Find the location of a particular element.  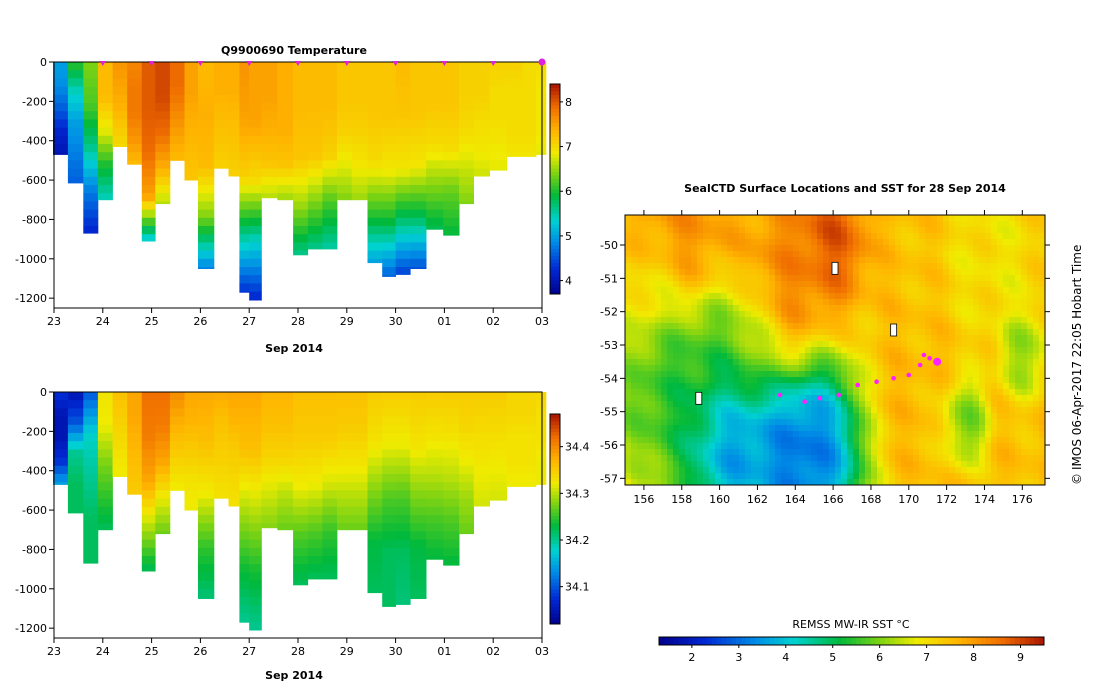

colorbar-tick-label: 8 is located at coordinates (973, 657).